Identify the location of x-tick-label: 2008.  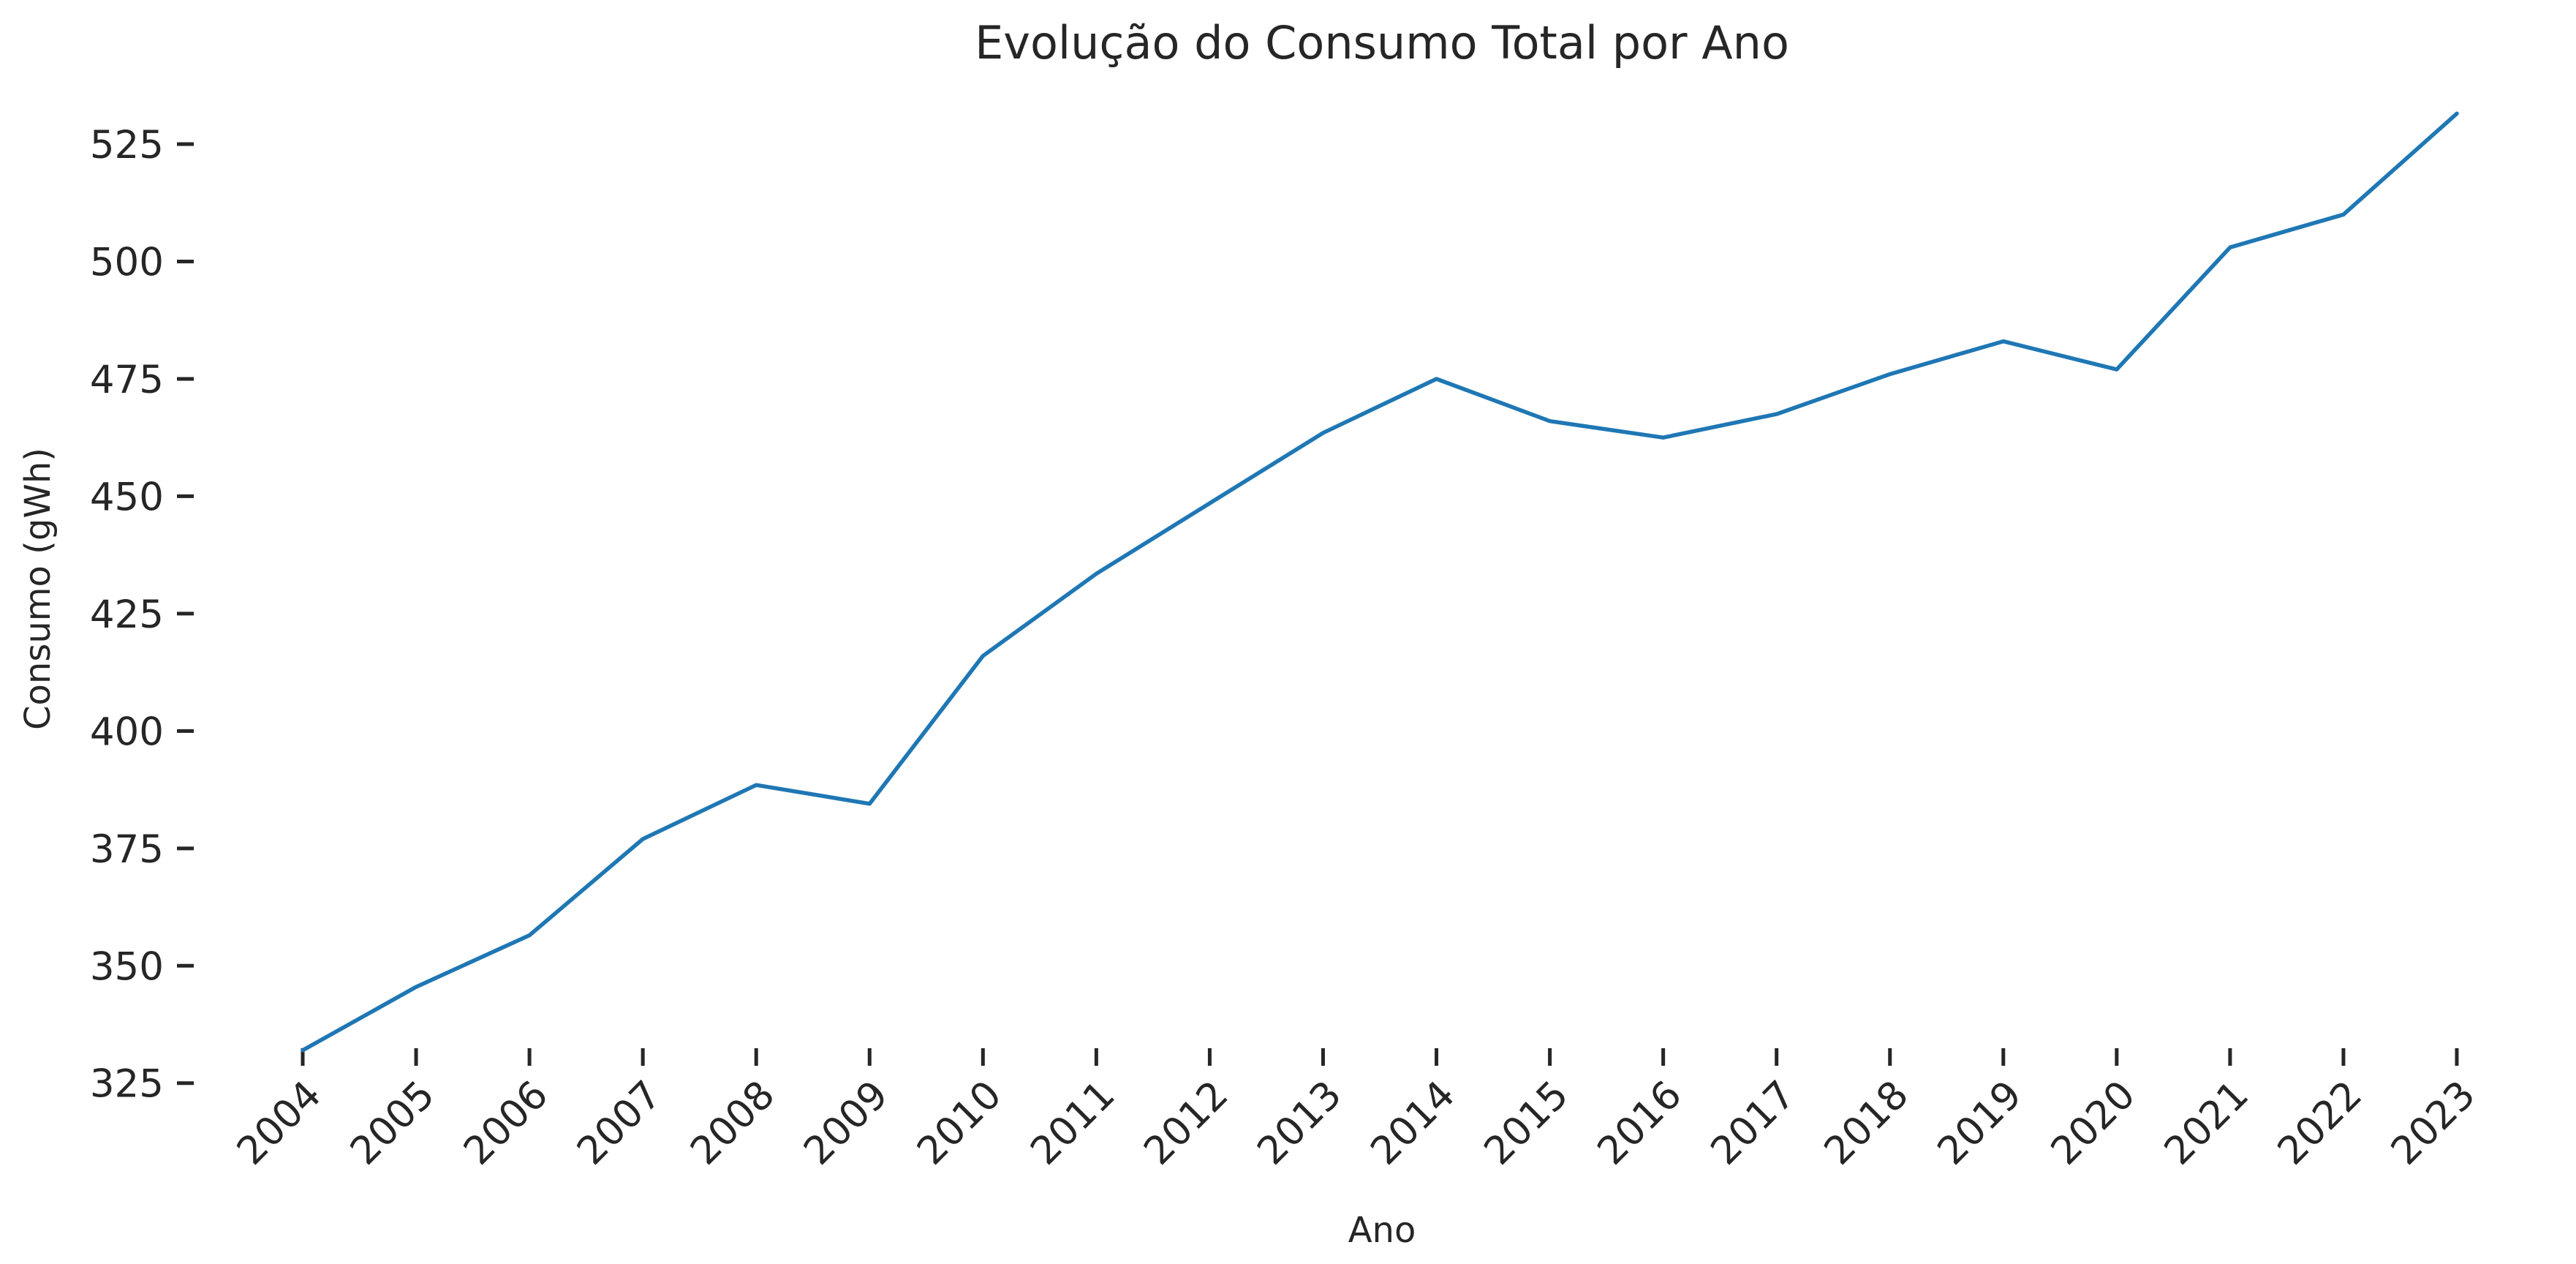
(733, 1123).